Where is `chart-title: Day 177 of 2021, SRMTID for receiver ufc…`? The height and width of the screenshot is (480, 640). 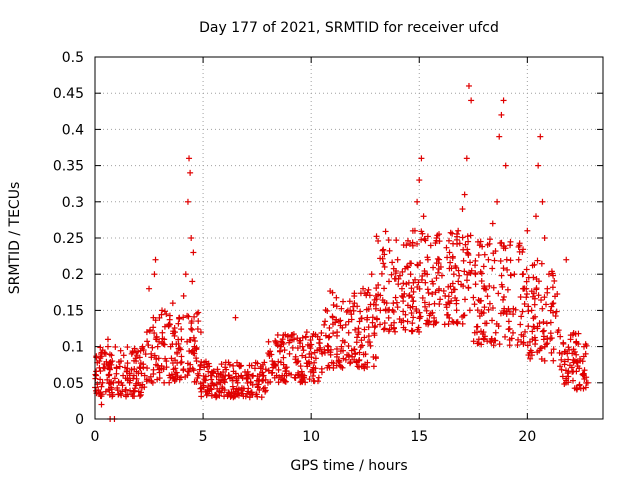
chart-title: Day 177 of 2021, SRMTID for receiver ufc… is located at coordinates (349, 28).